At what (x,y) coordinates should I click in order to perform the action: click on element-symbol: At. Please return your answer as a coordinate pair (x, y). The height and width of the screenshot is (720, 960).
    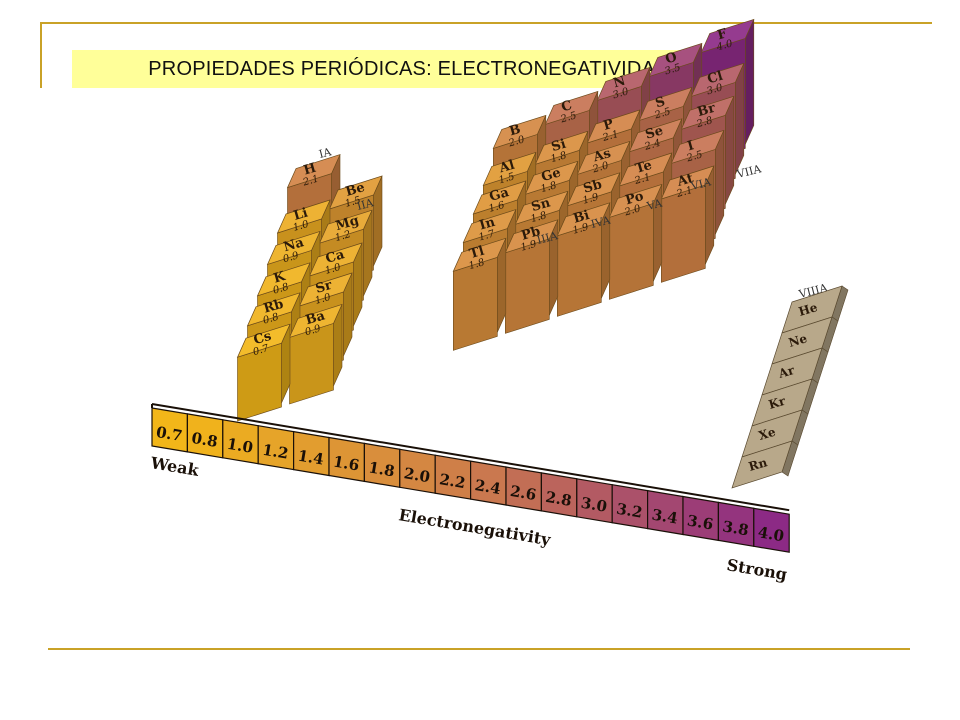
    Looking at the image, I should click on (685, 180).